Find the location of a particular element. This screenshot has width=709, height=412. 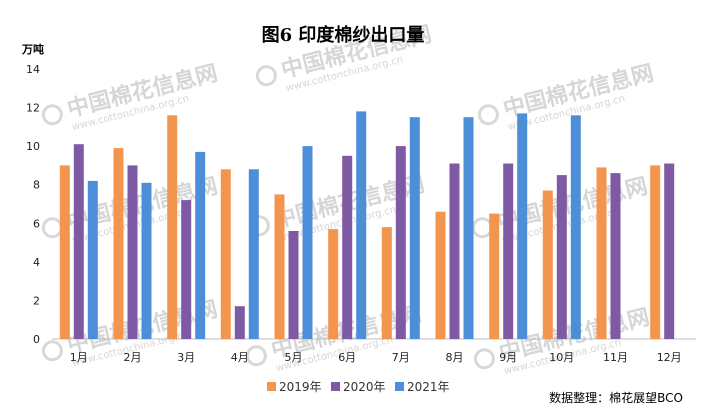

x-tick-label: 11月 is located at coordinates (615, 357).